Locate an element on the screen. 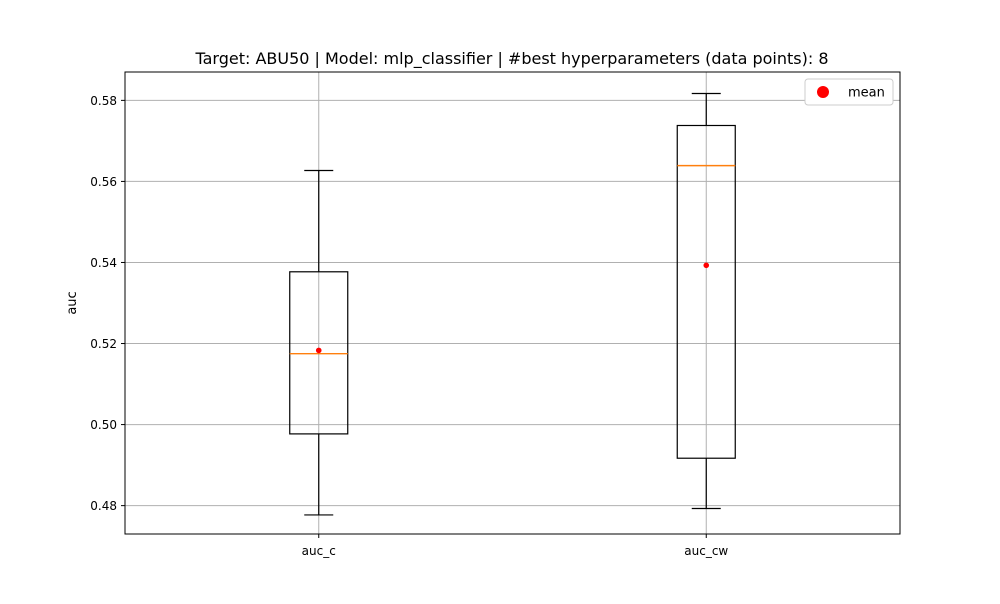 Image resolution: width=1000 pixels, height=604 pixels. y-axis-label: auc is located at coordinates (72, 302).